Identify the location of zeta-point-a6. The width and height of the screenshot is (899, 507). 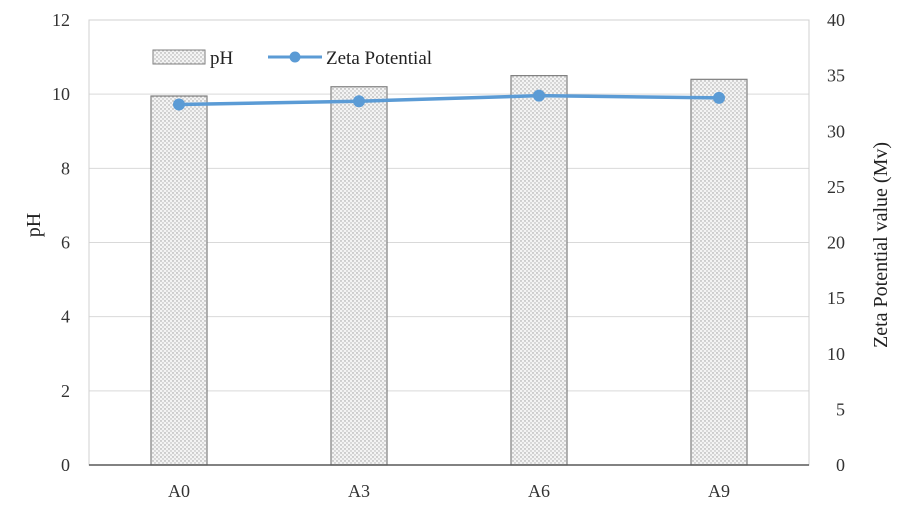
(539, 95).